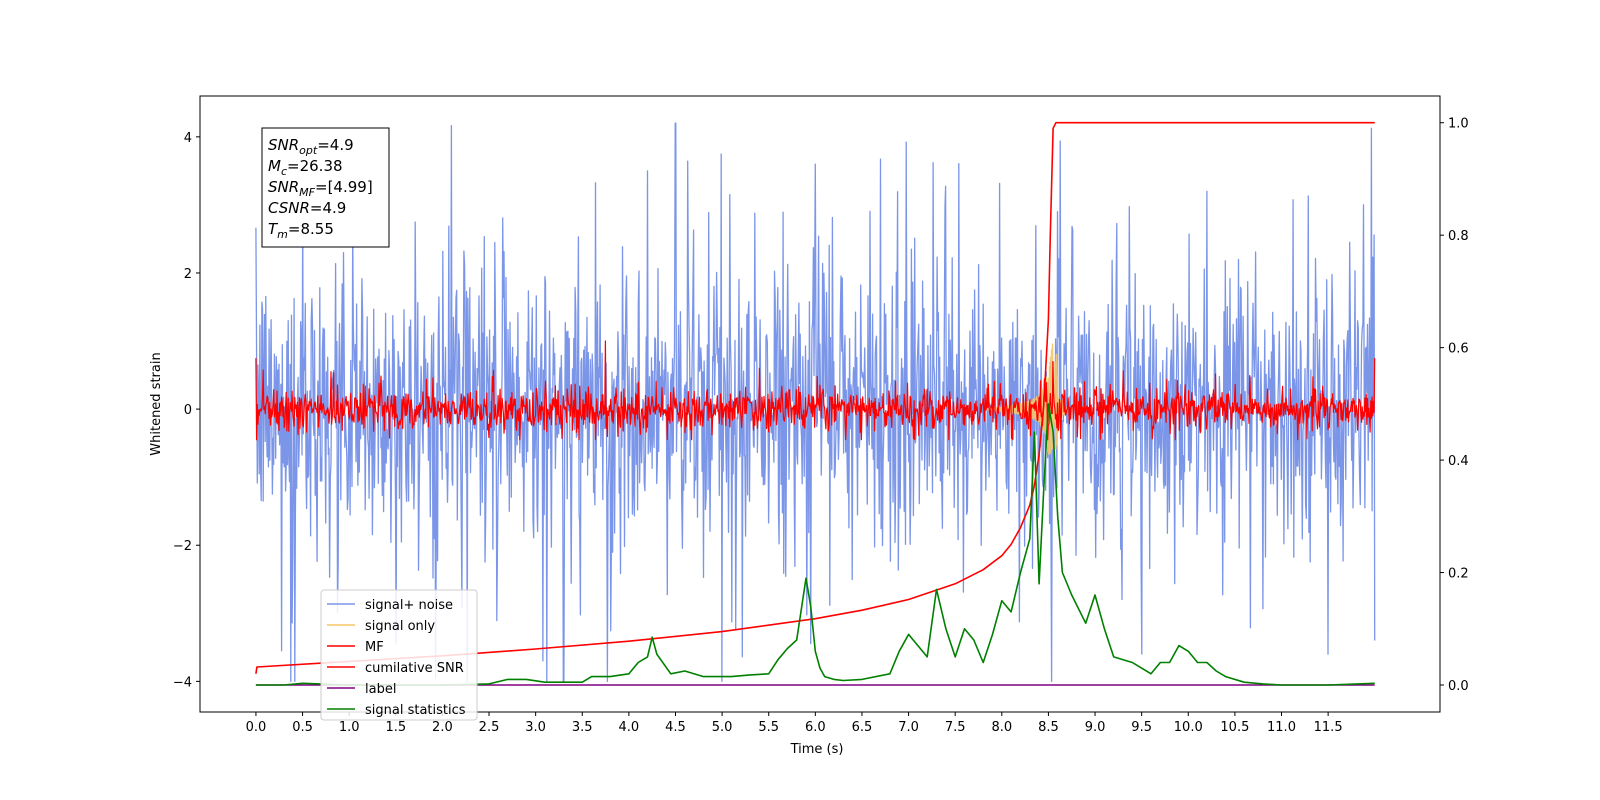 This screenshot has width=1600, height=800. Describe the element at coordinates (256, 727) in the screenshot. I see `x-tick-label: 0.0` at that location.